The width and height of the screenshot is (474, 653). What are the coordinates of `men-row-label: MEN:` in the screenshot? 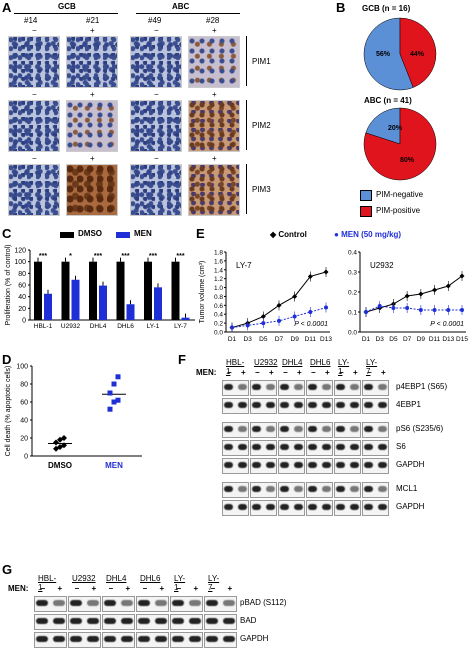 It's located at (18, 588).